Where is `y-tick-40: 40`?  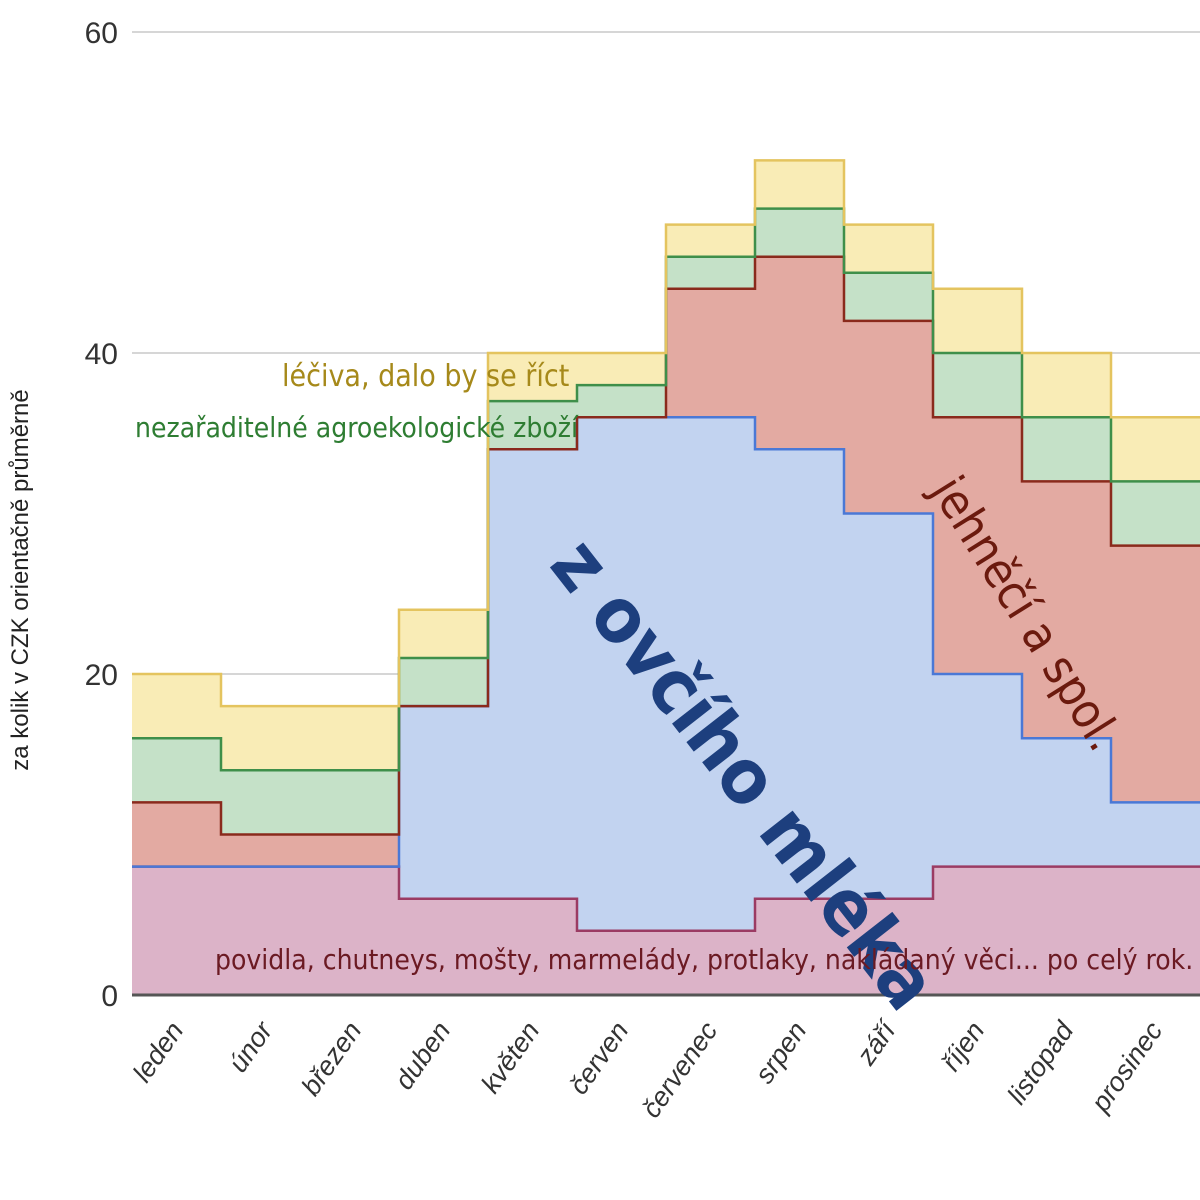
y-tick-40: 40 is located at coordinates (101, 354).